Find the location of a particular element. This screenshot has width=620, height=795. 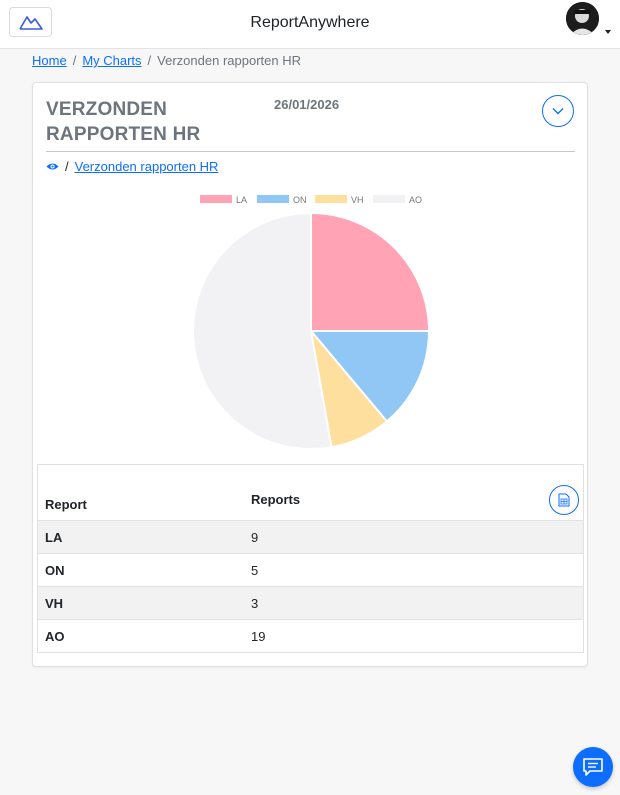

card-title: VERZONDEN RAPPORTEN HR is located at coordinates (123, 122).